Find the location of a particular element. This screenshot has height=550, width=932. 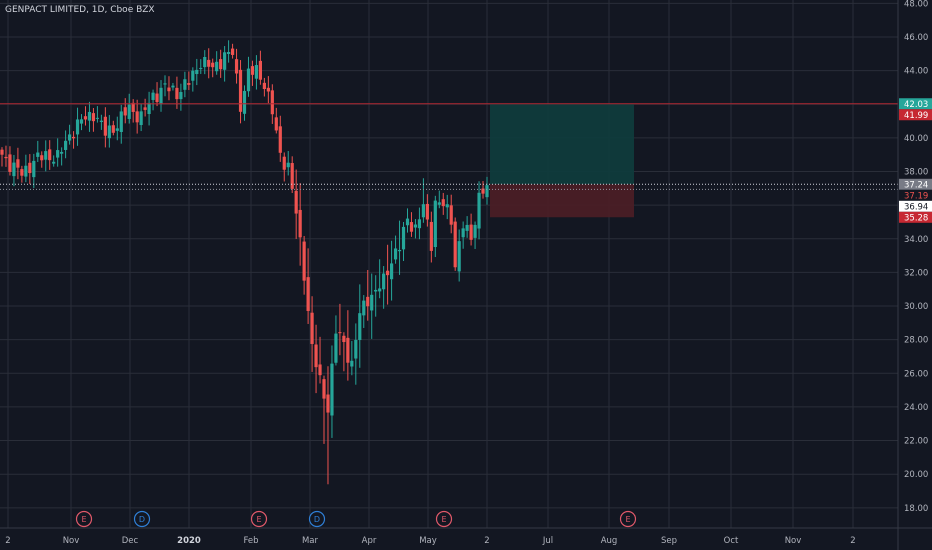

y-tick-label: 24.00 is located at coordinates (916, 408).